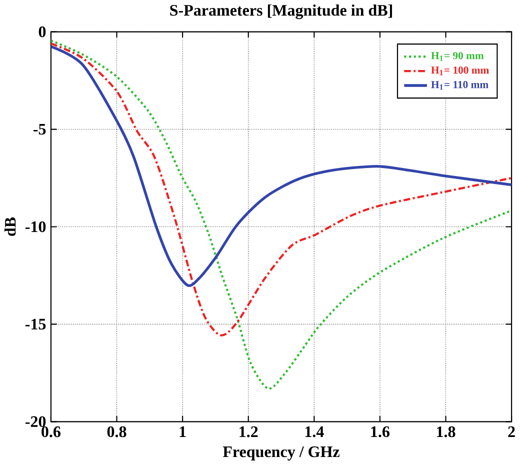  What do you see at coordinates (116, 432) in the screenshot?
I see `x-tick-label: 0.8` at bounding box center [116, 432].